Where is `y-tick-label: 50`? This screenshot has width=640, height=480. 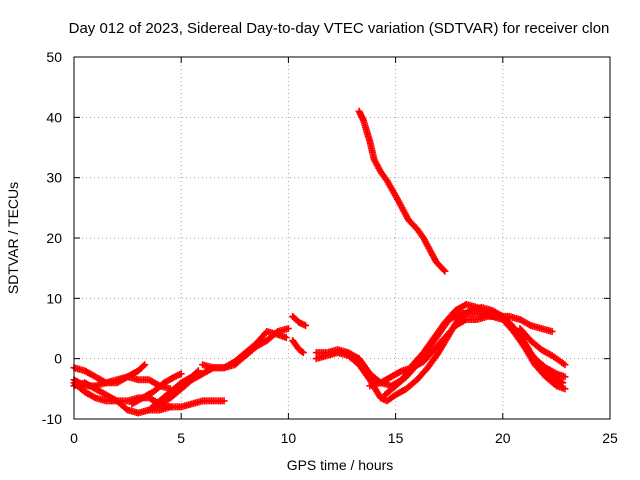 y-tick-label: 50 is located at coordinates (54, 57).